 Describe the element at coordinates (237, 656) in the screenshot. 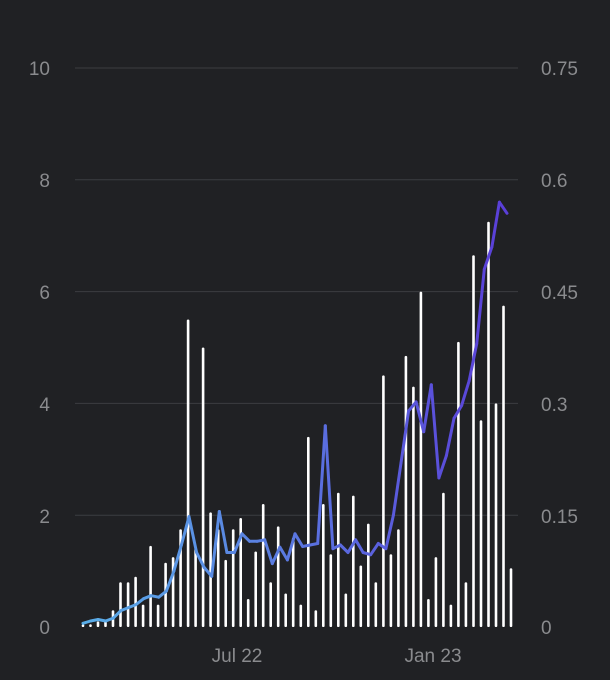

I see `x-tick-jul-22: Jul 22` at that location.